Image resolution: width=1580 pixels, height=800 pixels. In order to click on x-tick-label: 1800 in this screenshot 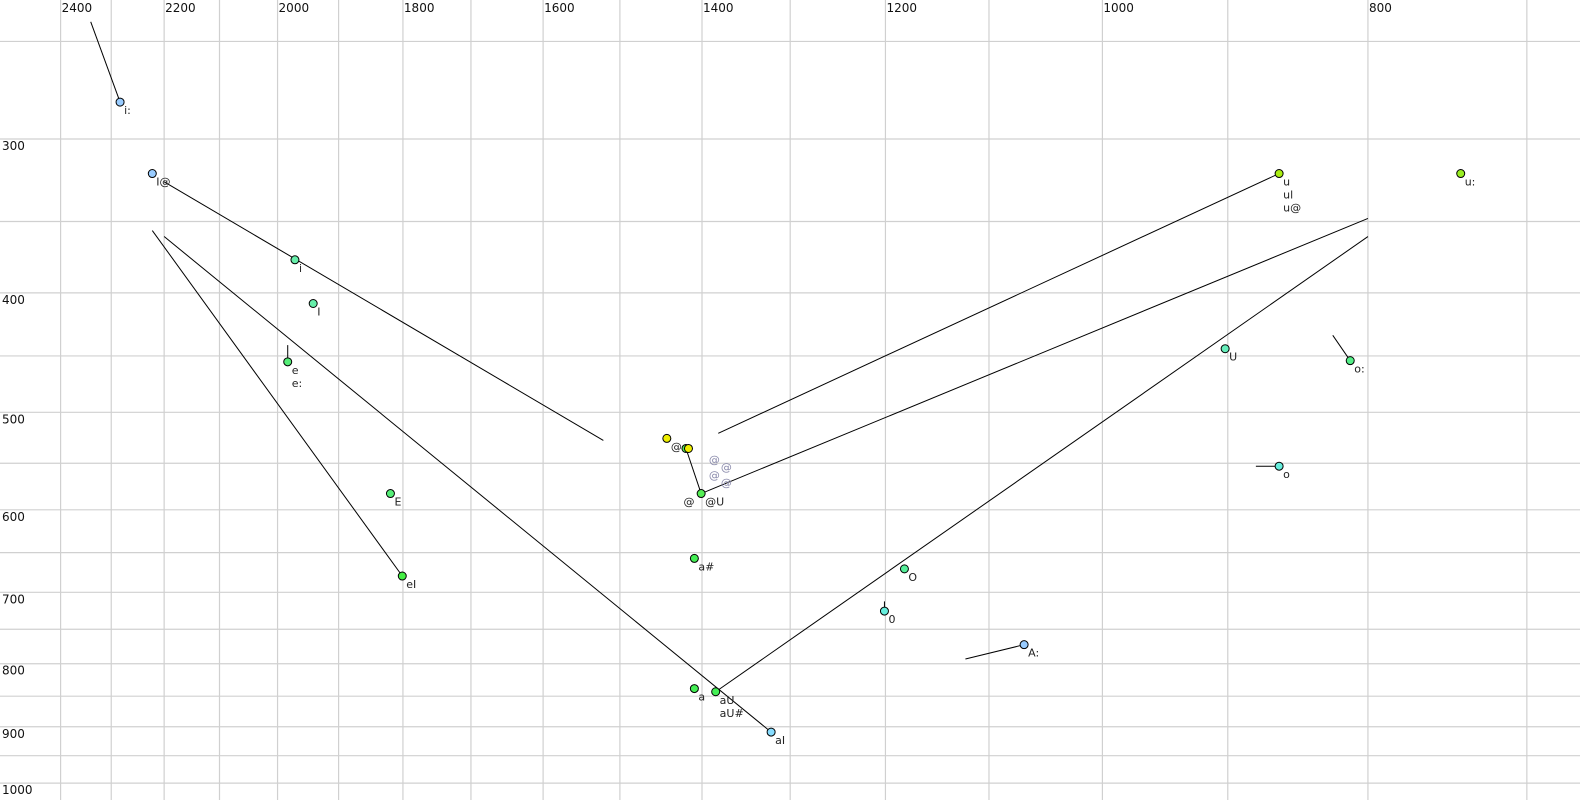, I will do `click(419, 8)`.